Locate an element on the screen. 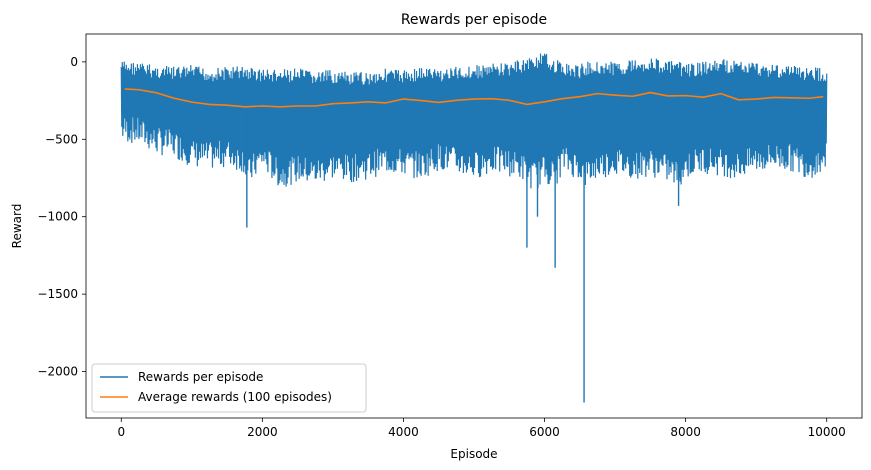 This screenshot has width=871, height=470. legend-label-average: Average rewards (100 episodes) is located at coordinates (235, 397).